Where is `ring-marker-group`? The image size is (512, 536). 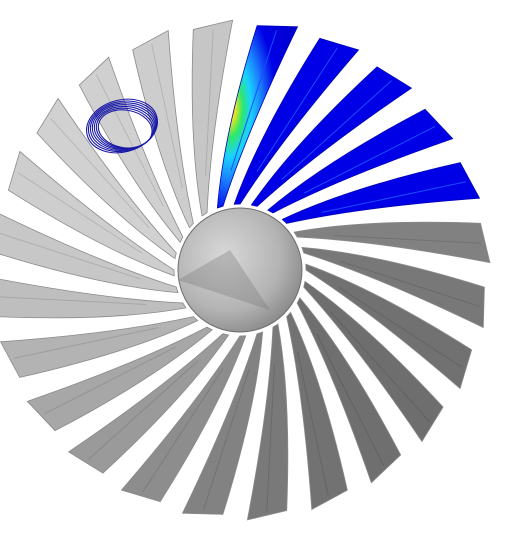 ring-marker-group is located at coordinates (122, 126).